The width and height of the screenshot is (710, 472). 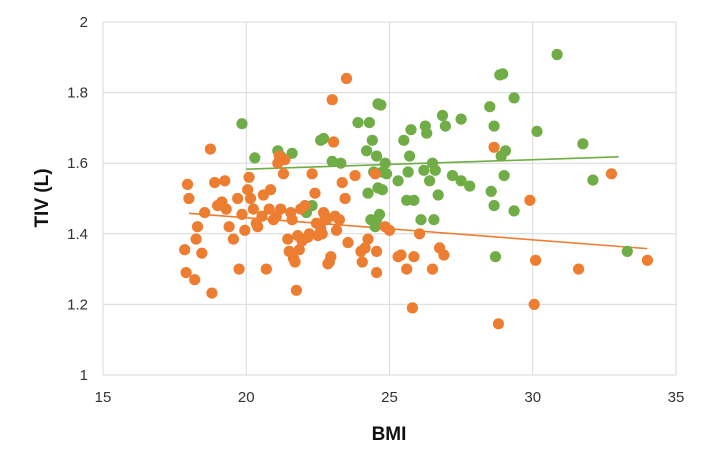 I want to click on x-tick-label: 35, so click(x=676, y=397).